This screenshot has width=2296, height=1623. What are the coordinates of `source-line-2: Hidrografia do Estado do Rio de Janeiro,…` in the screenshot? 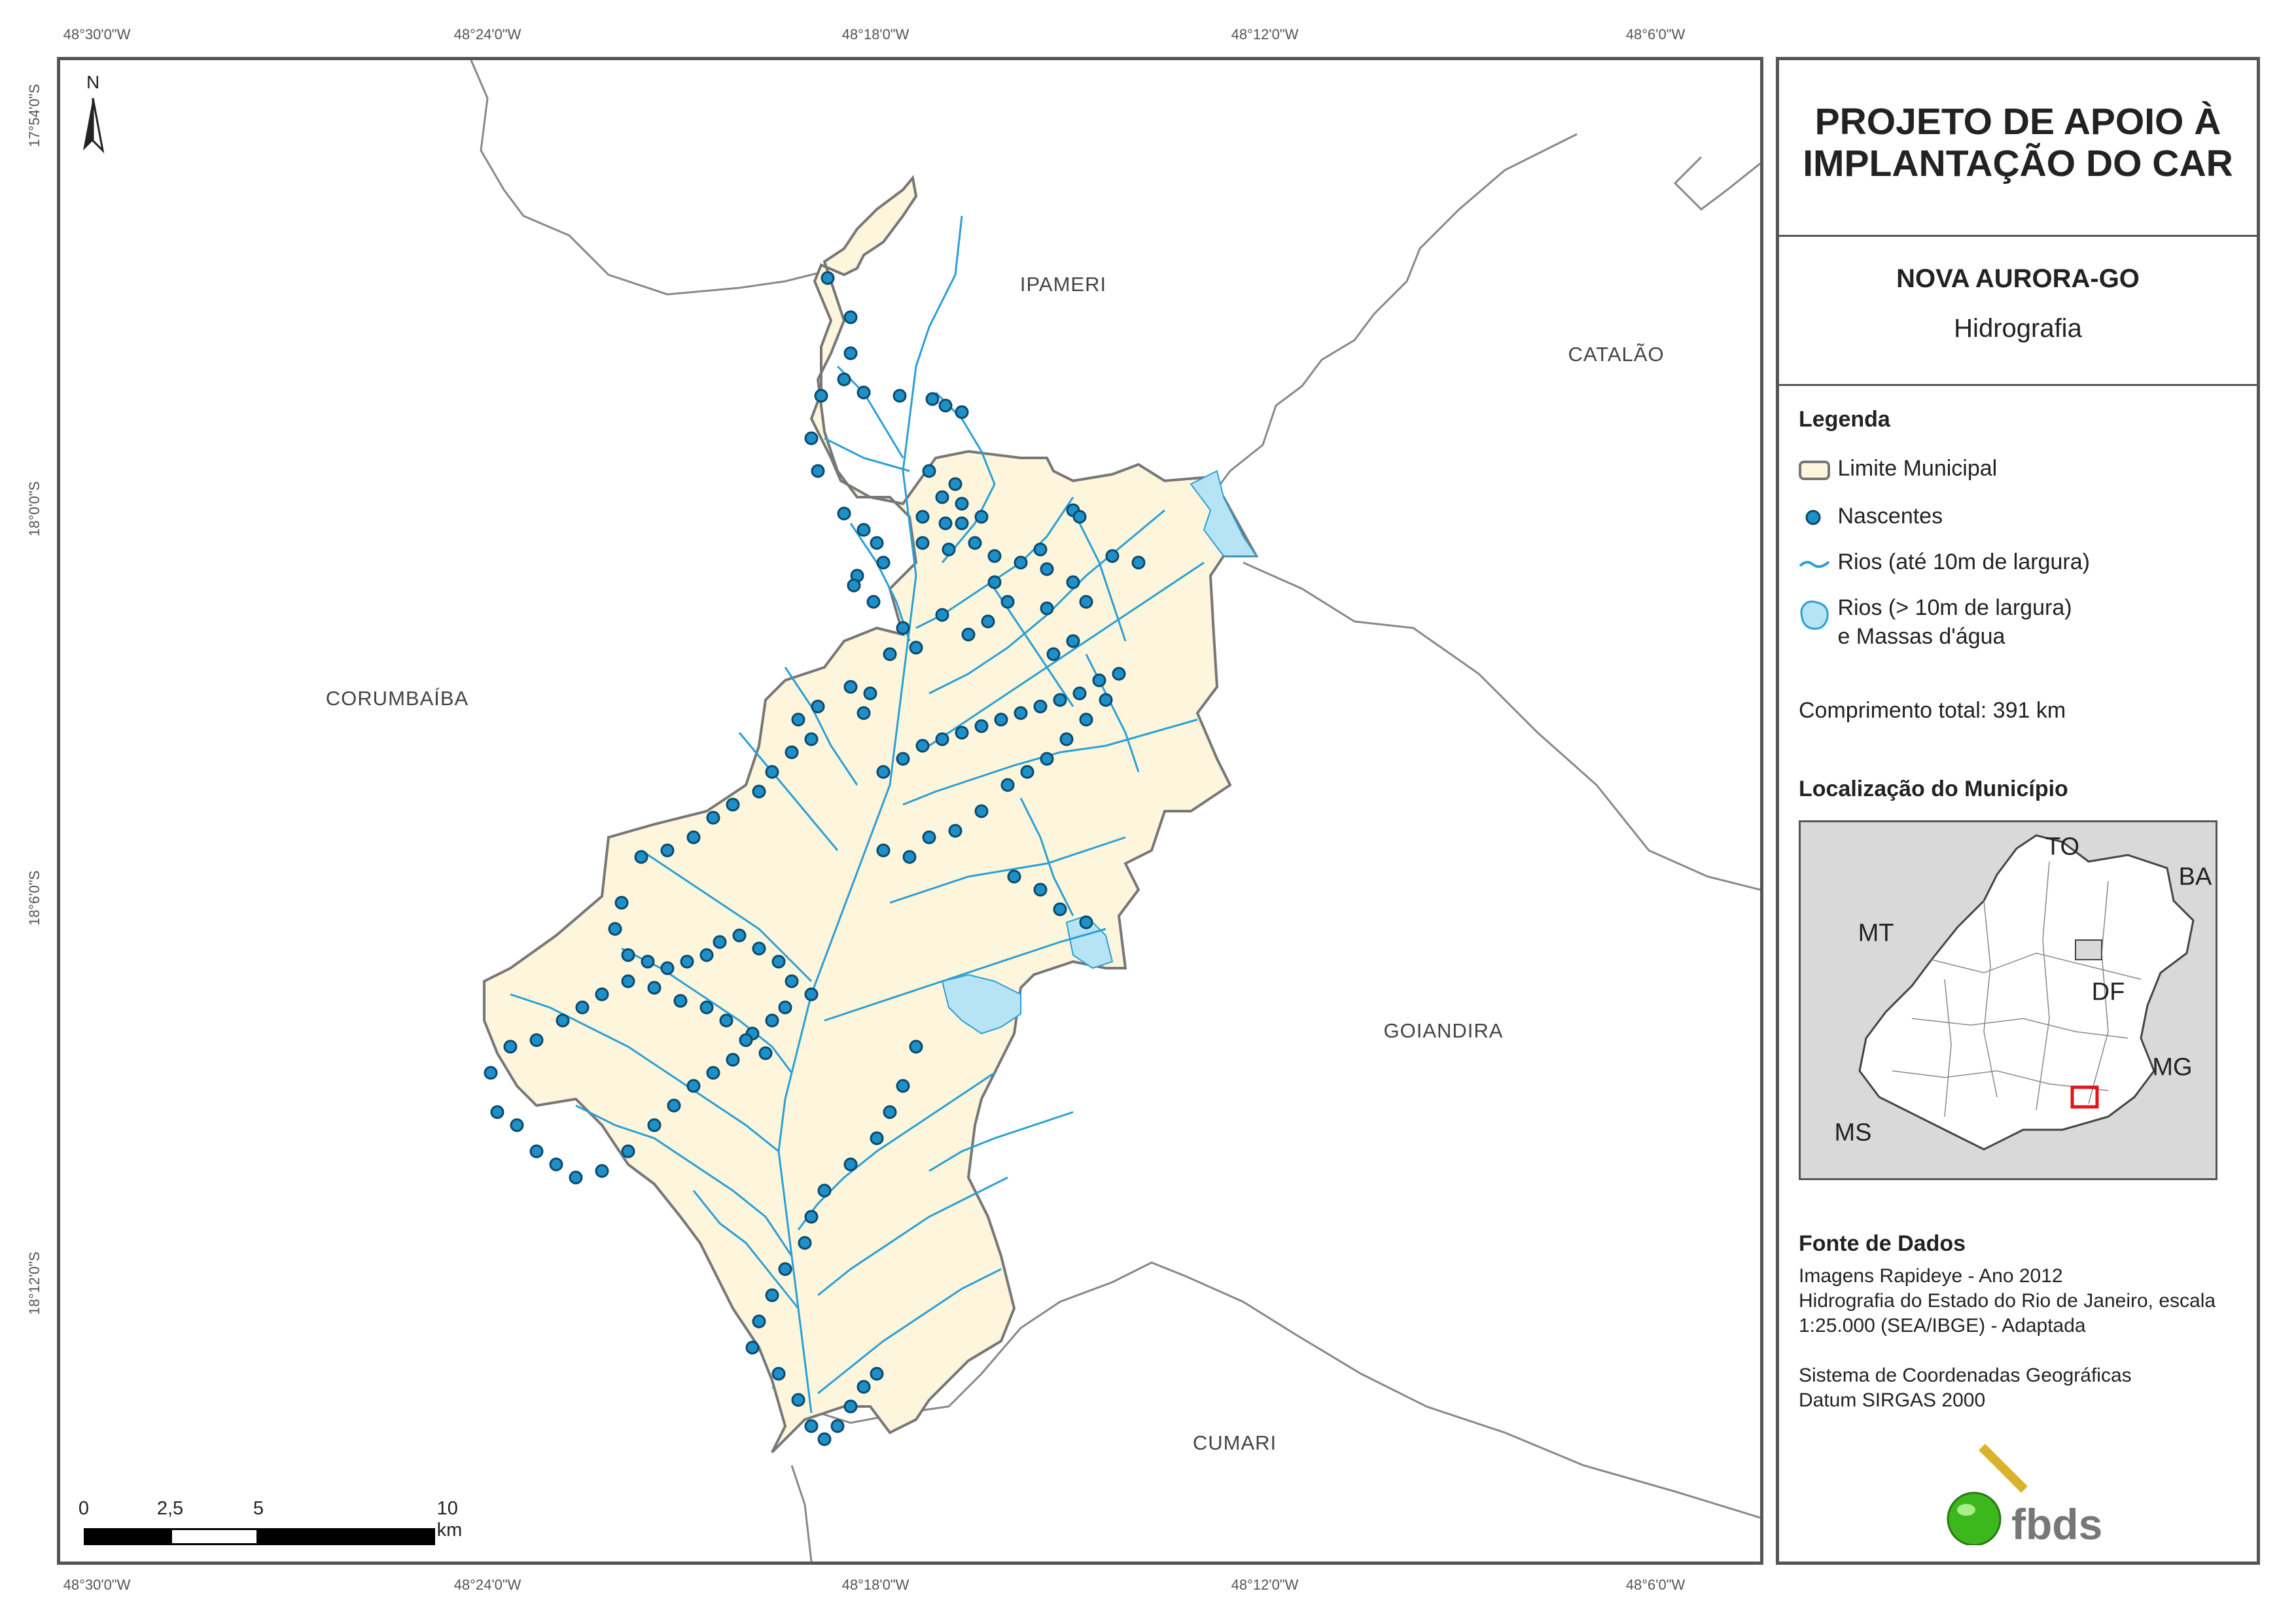 It's located at (2008, 1301).